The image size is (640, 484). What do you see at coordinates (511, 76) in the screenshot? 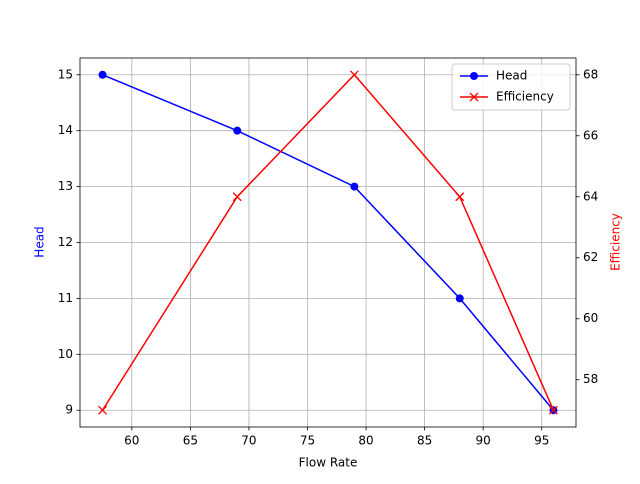
I see `legend-label: Head` at bounding box center [511, 76].